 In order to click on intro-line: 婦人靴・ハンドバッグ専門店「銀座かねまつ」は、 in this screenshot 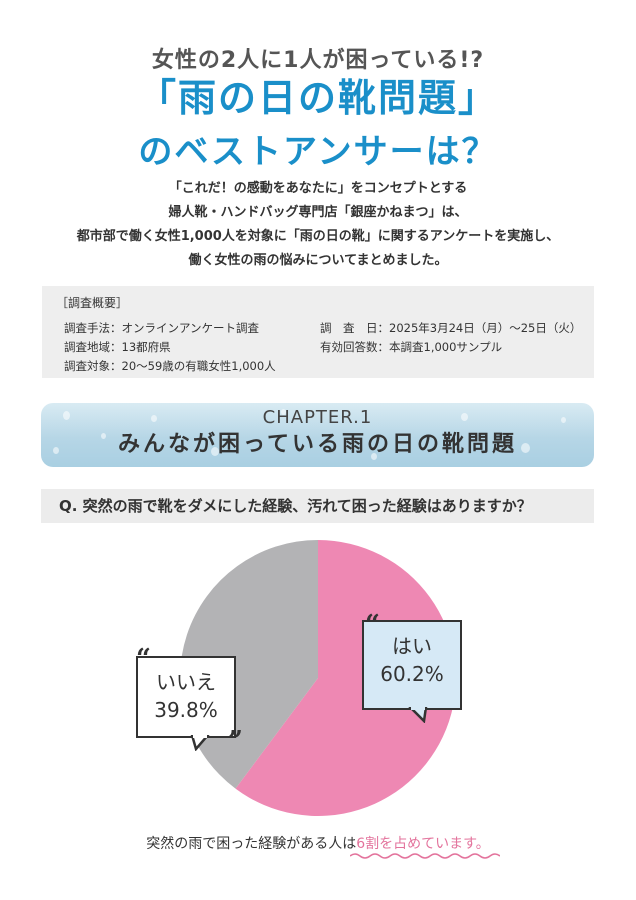, I will do `click(318, 212)`.